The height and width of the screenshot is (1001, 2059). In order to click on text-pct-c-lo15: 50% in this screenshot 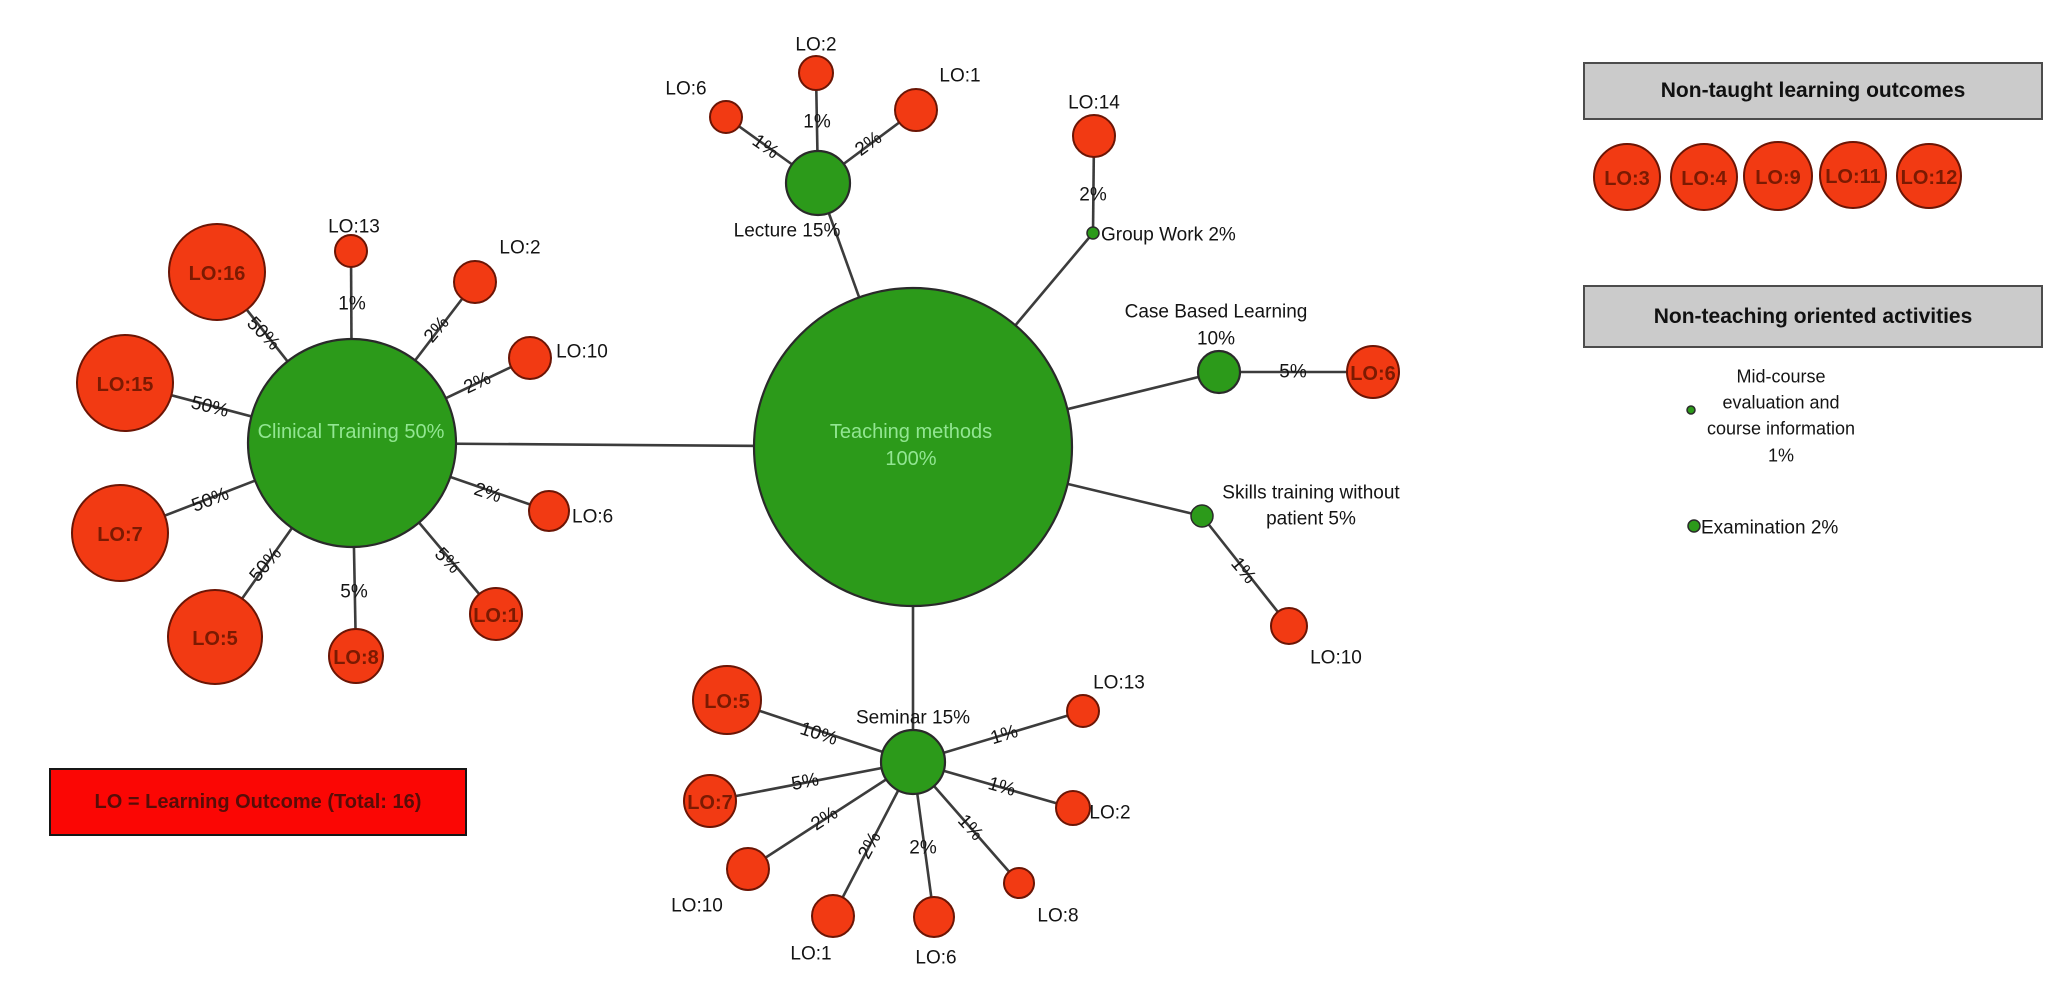, I will do `click(210, 407)`.